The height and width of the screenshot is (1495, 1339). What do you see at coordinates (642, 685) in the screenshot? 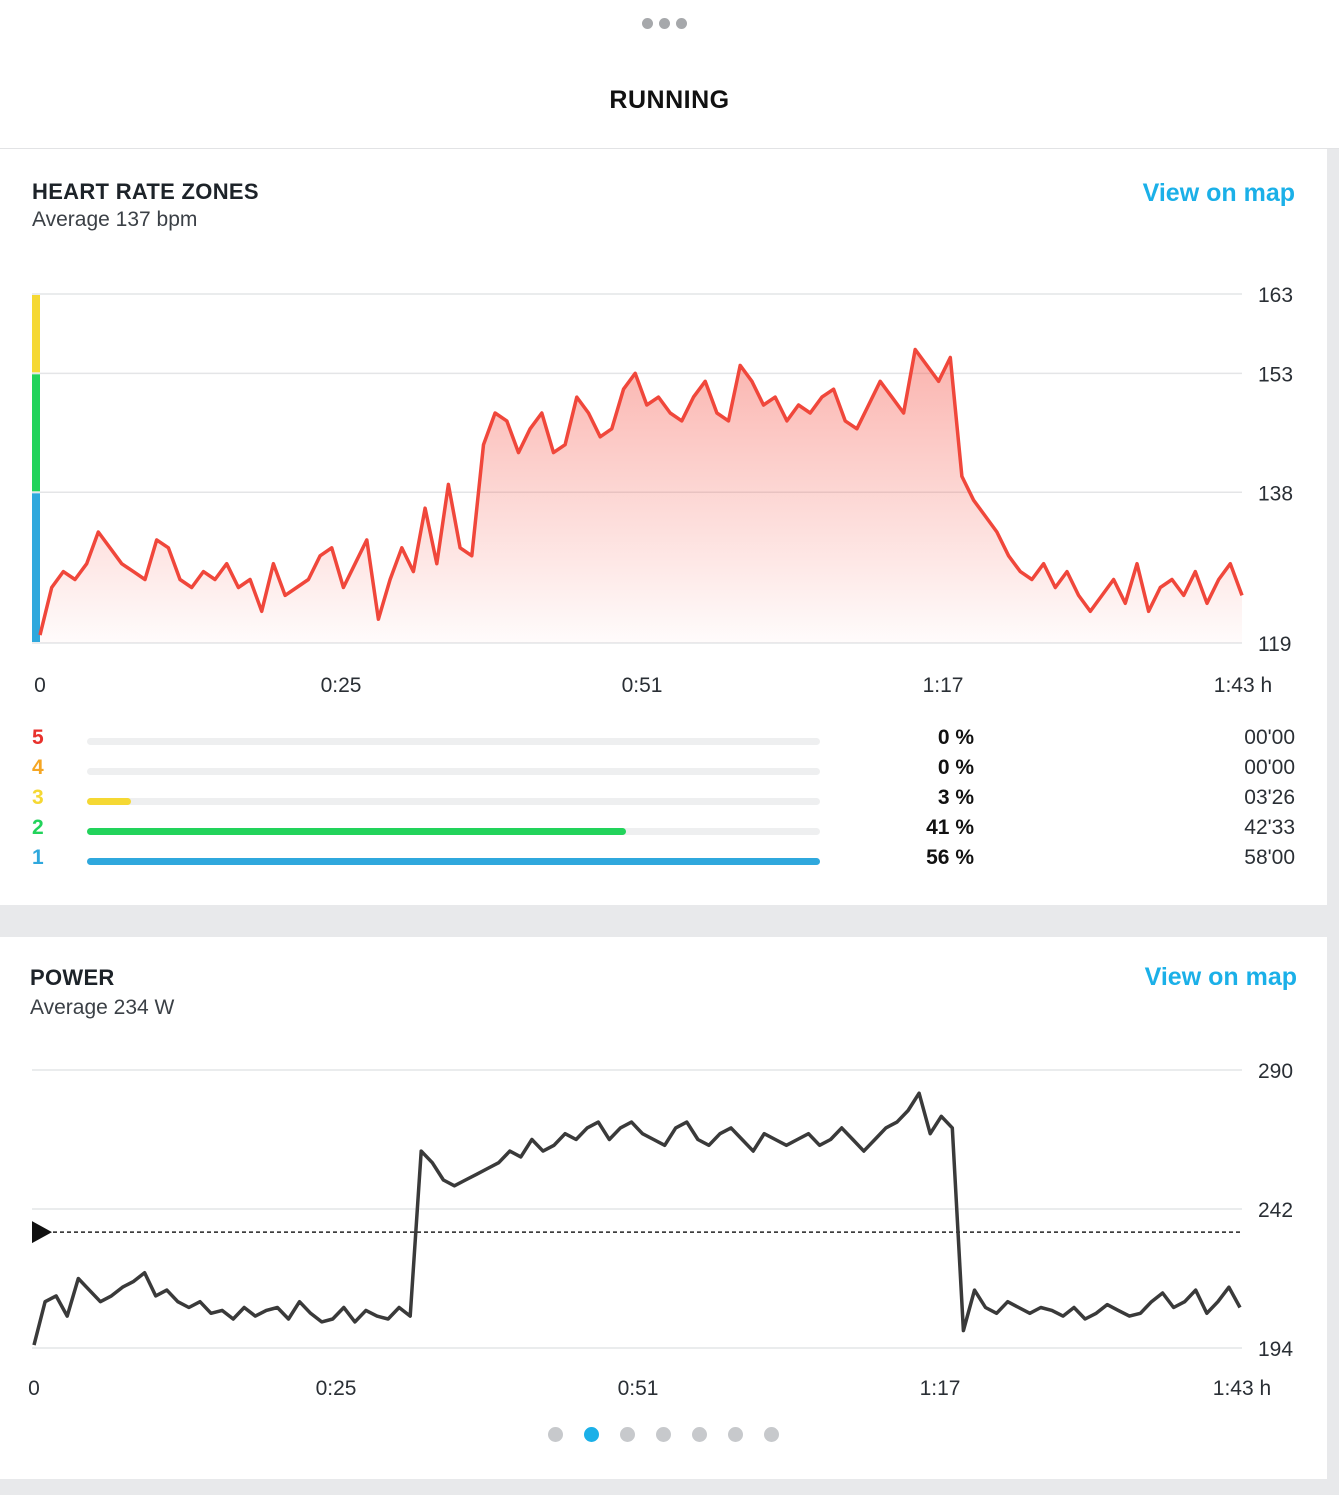
I see `hr-x-tick-label: 0:51` at bounding box center [642, 685].